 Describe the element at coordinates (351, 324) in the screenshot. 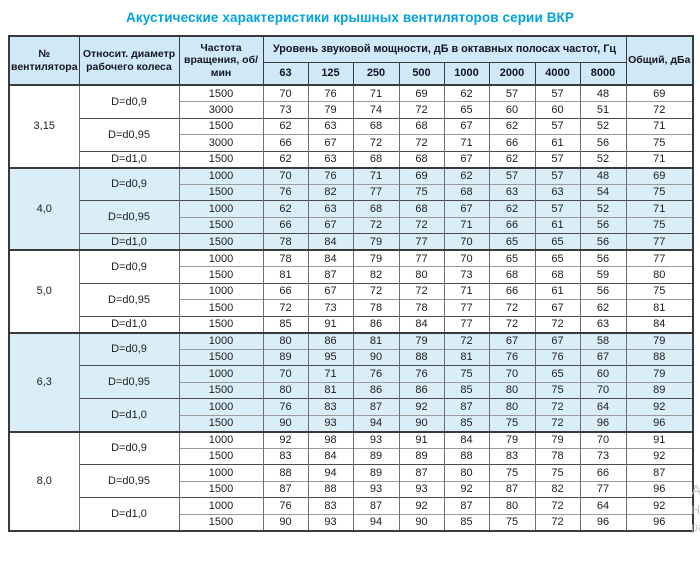

I see `table-row: D=d1,0 1500 85 91 86 84 77 72 72 63 84` at that location.